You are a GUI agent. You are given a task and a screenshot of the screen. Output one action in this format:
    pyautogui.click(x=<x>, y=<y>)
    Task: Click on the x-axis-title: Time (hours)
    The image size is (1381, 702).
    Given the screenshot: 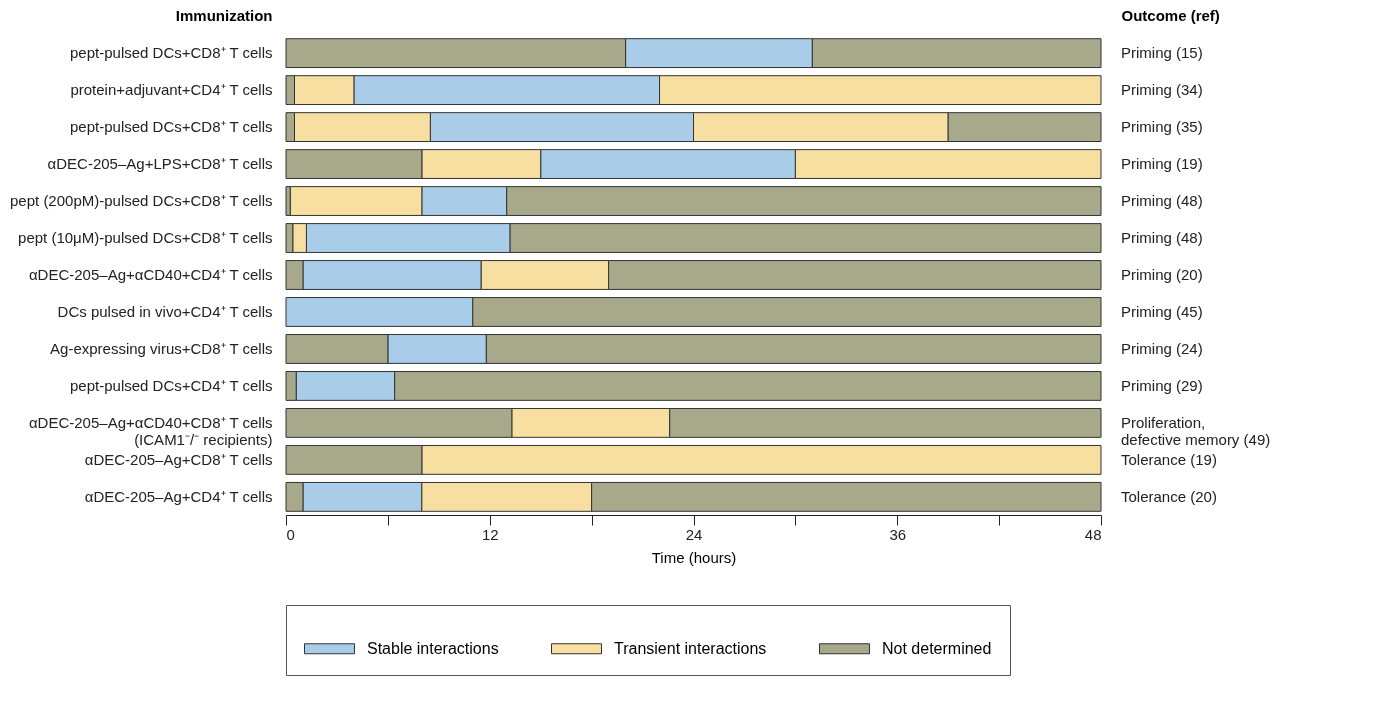 What is the action you would take?
    pyautogui.click(x=694, y=557)
    